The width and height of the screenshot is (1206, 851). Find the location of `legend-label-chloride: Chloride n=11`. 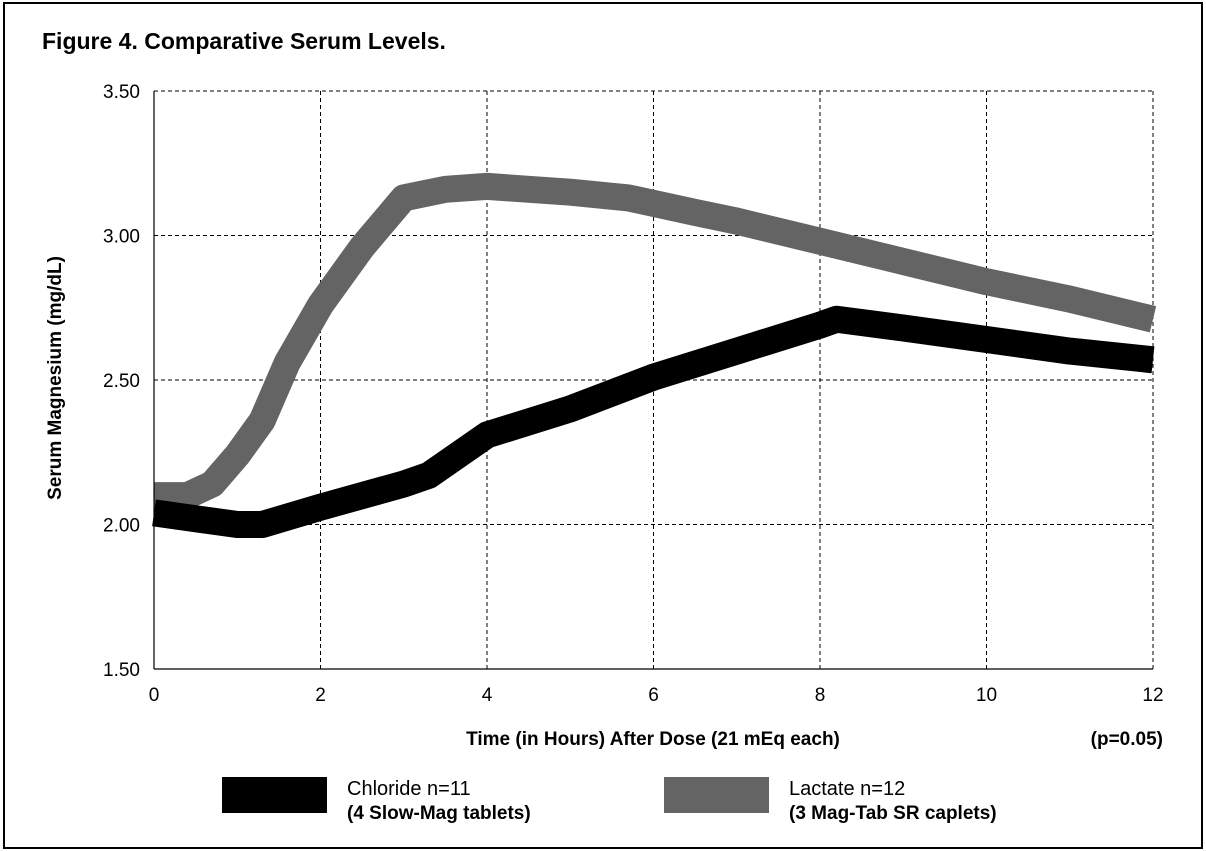

legend-label-chloride: Chloride n=11 is located at coordinates (409, 789).